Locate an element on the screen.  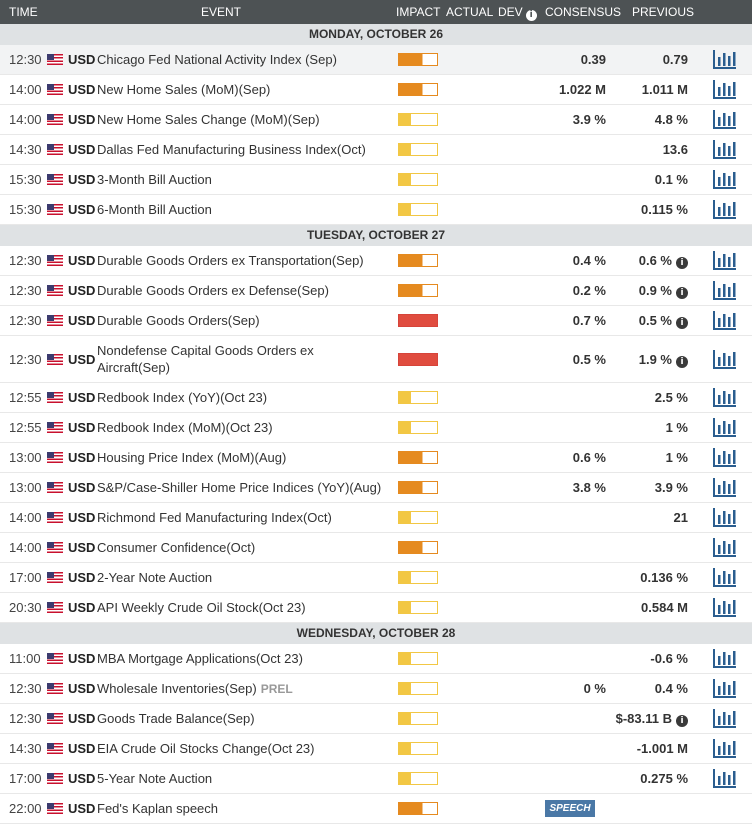
event-row: 15:30 USD 3-Month Bill Auction 0.1 % is located at coordinates (376, 180).